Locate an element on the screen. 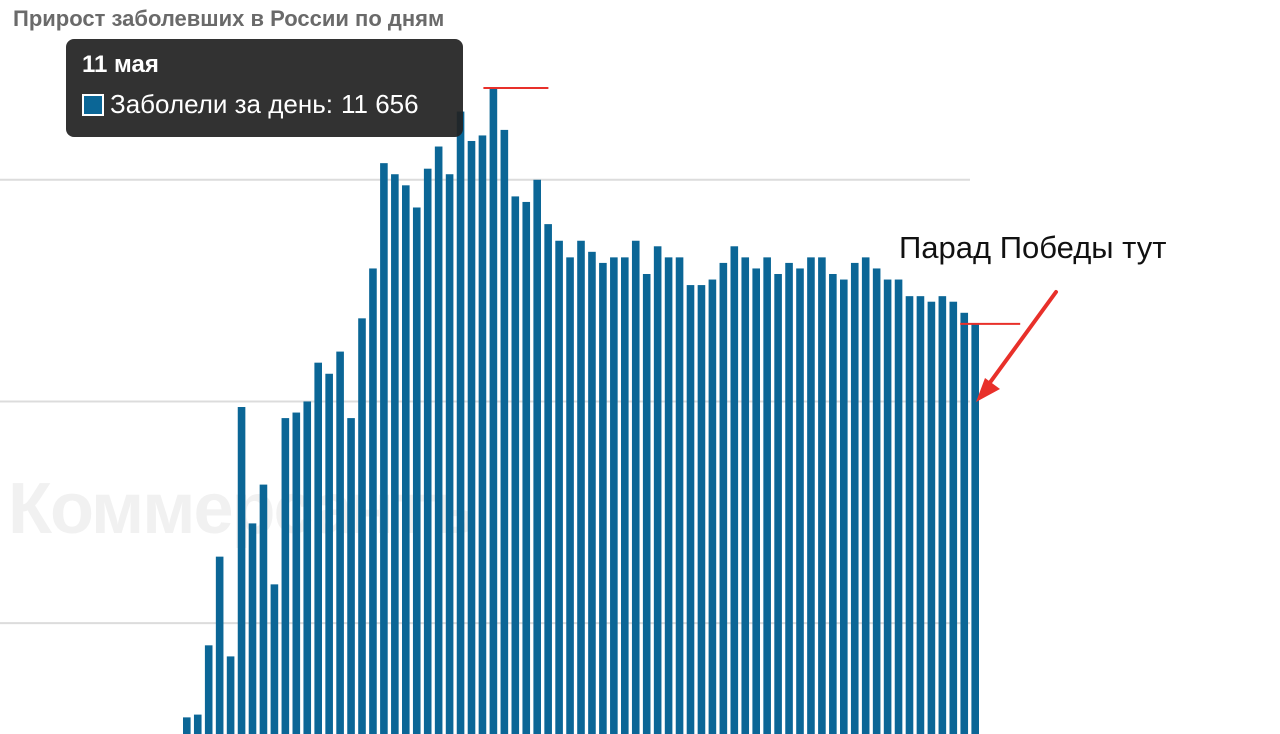 This screenshot has width=1280, height=734. chart-title: Прирост заболевших в России по дням is located at coordinates (229, 18).